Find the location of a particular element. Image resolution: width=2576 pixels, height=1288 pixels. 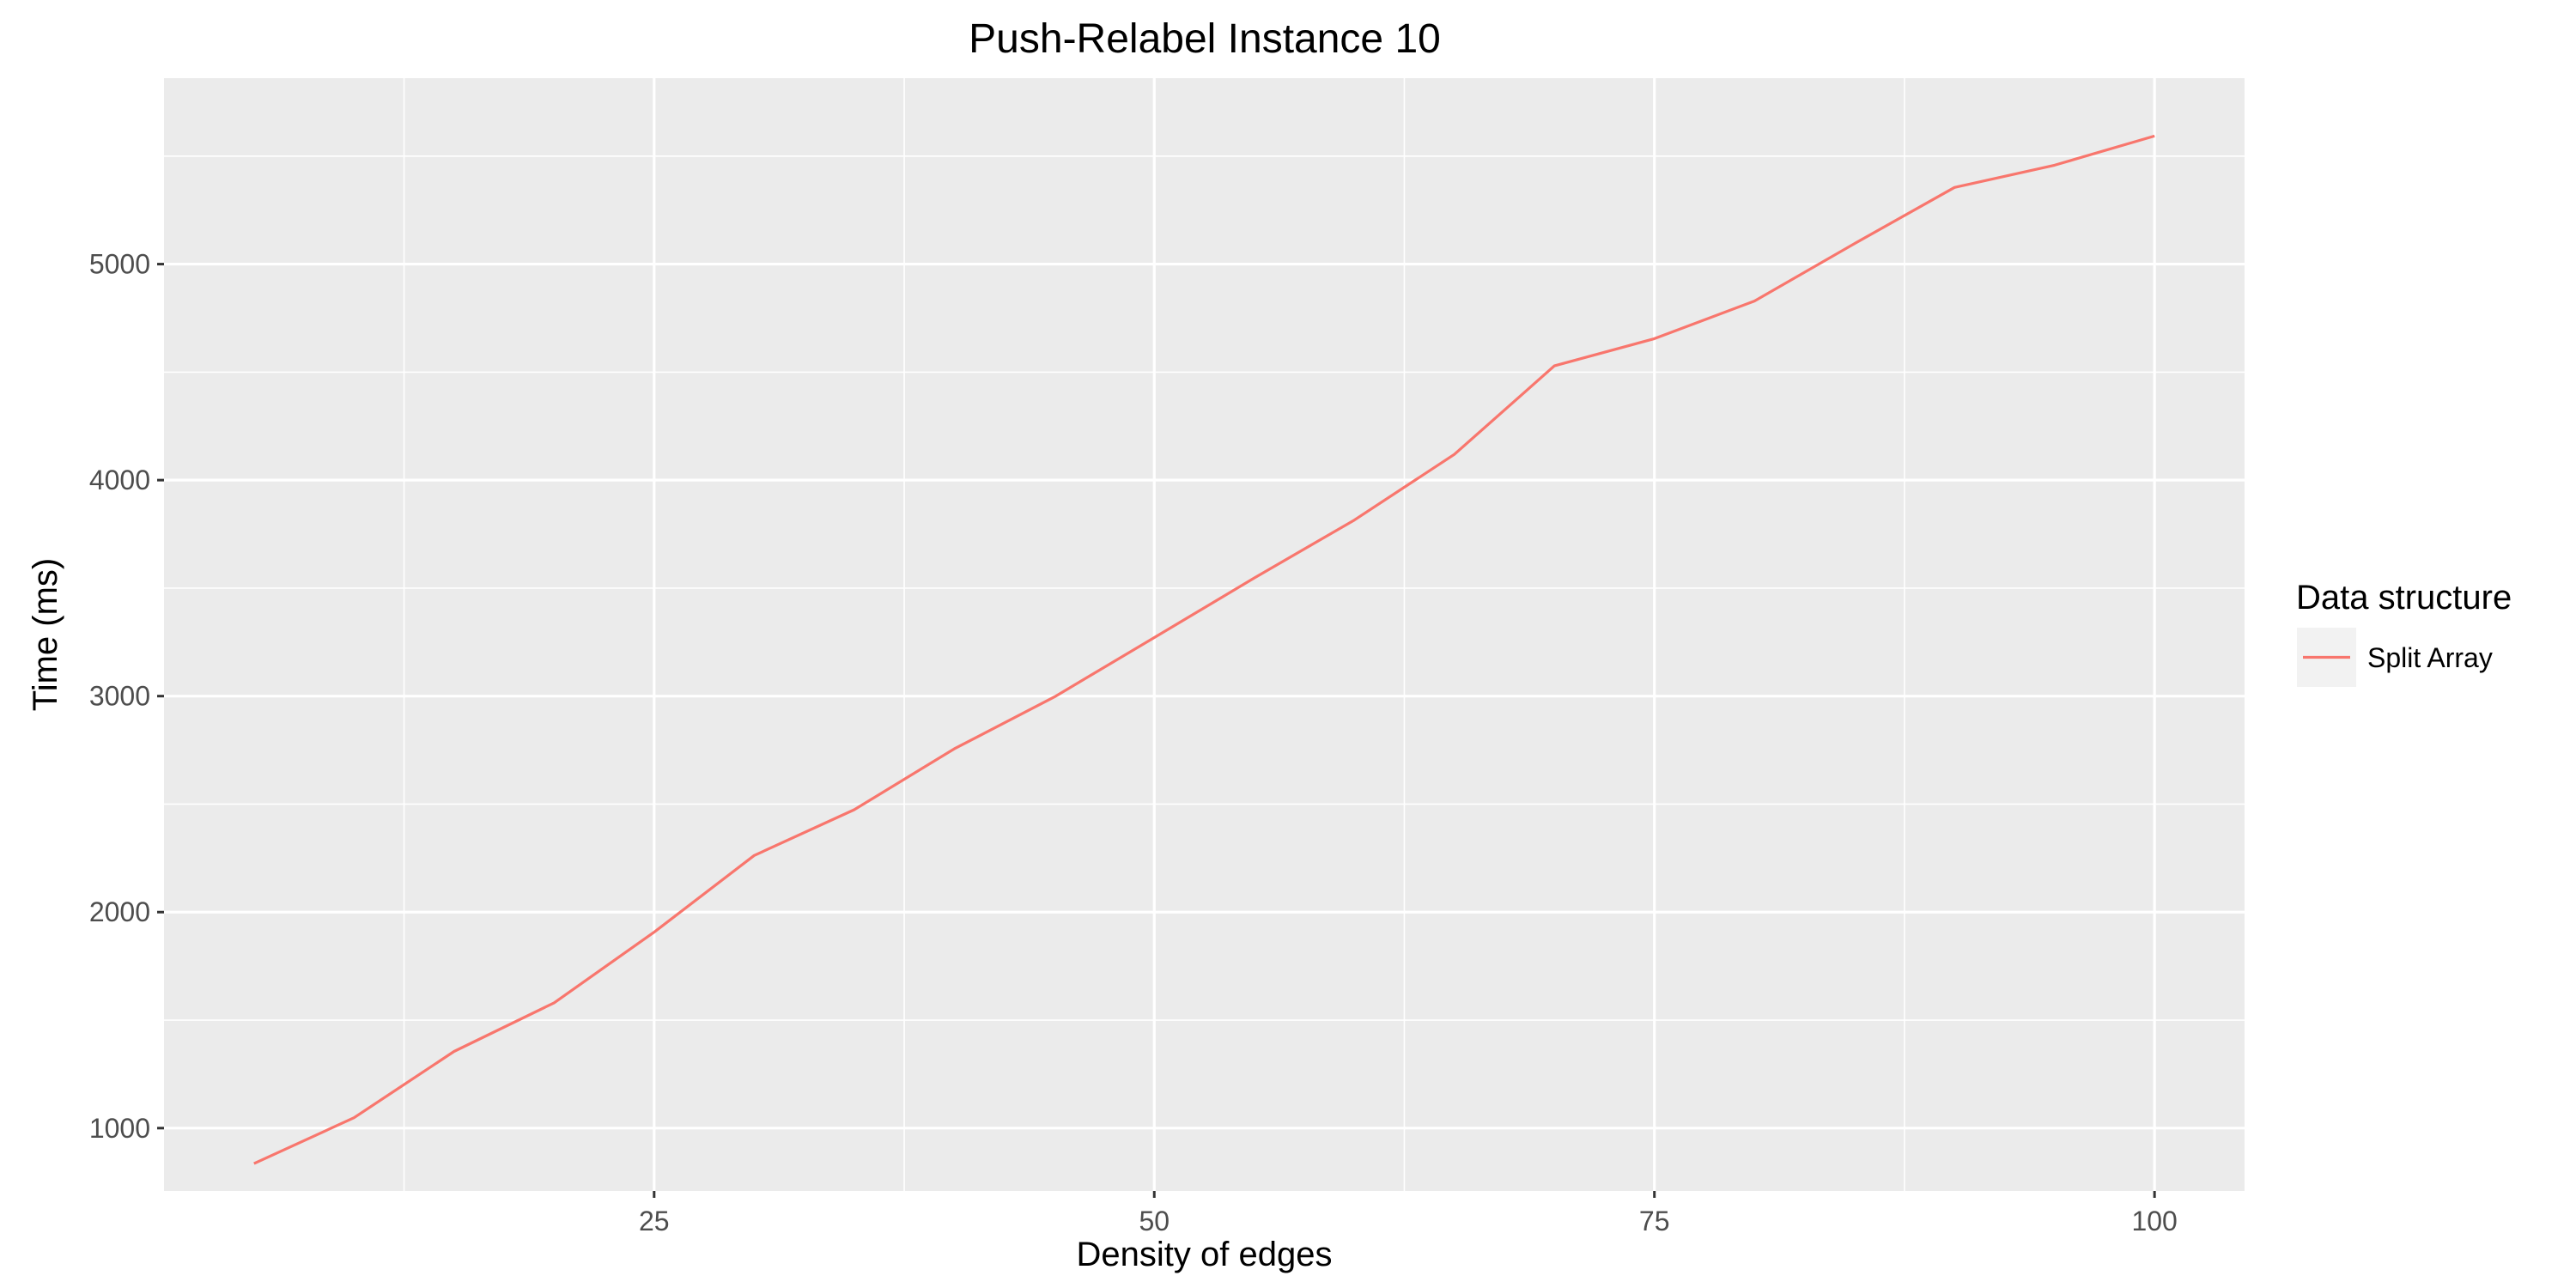

y-axis-label: Time (ms) is located at coordinates (45, 634).